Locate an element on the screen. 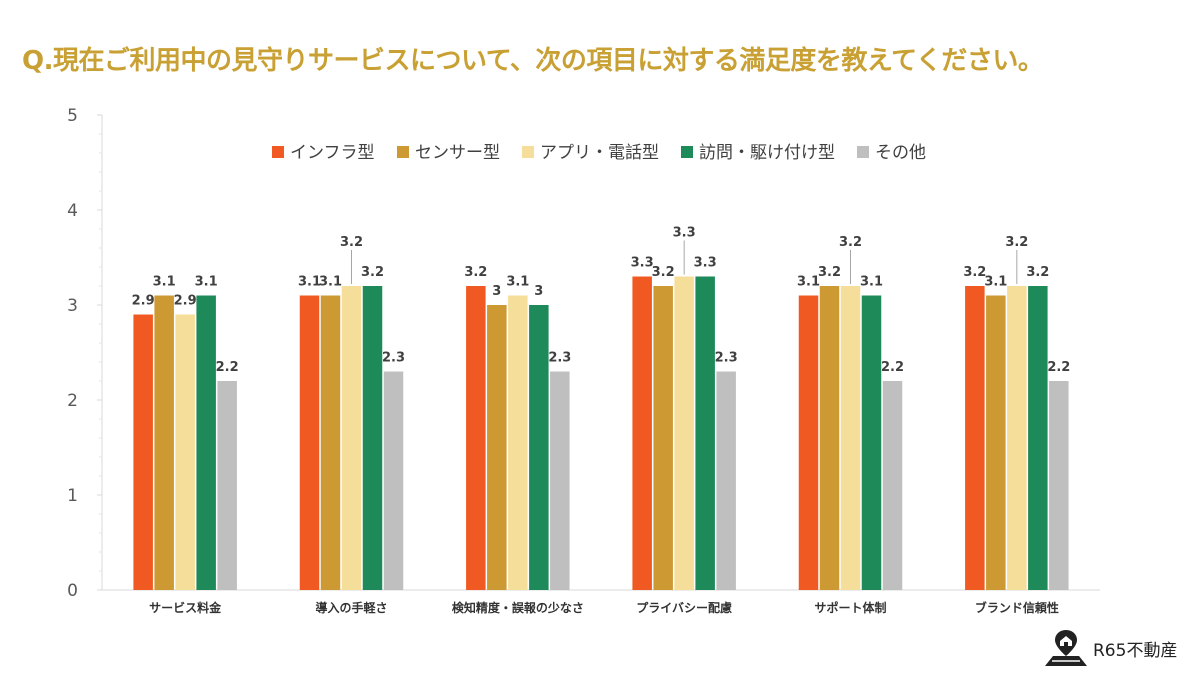 The height and width of the screenshot is (674, 1200). legend-label: その他 is located at coordinates (900, 153).